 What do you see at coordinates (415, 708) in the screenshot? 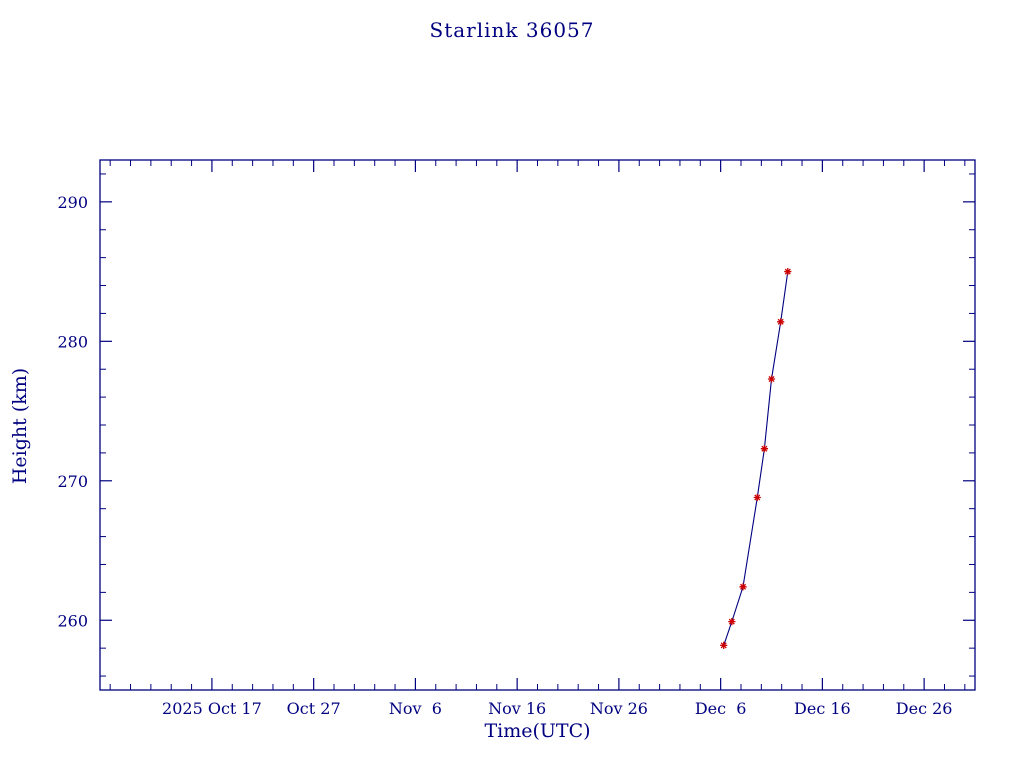
I see `x-tick-label: Nov 6` at bounding box center [415, 708].